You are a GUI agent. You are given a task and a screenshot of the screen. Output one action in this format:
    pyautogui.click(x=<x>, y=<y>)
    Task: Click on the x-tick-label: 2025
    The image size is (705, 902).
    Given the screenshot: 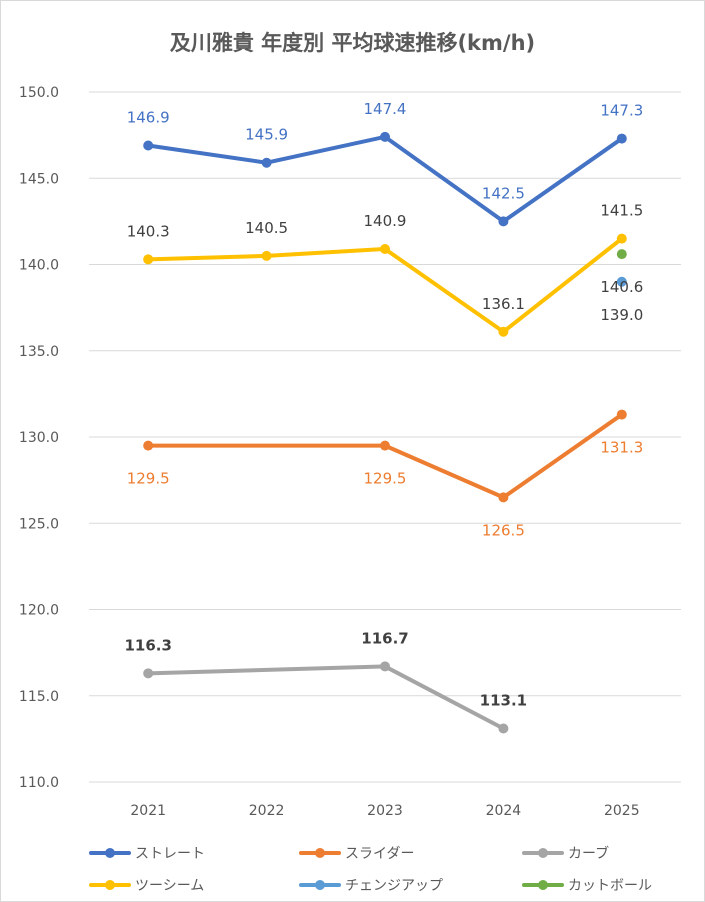 What is the action you would take?
    pyautogui.click(x=622, y=811)
    